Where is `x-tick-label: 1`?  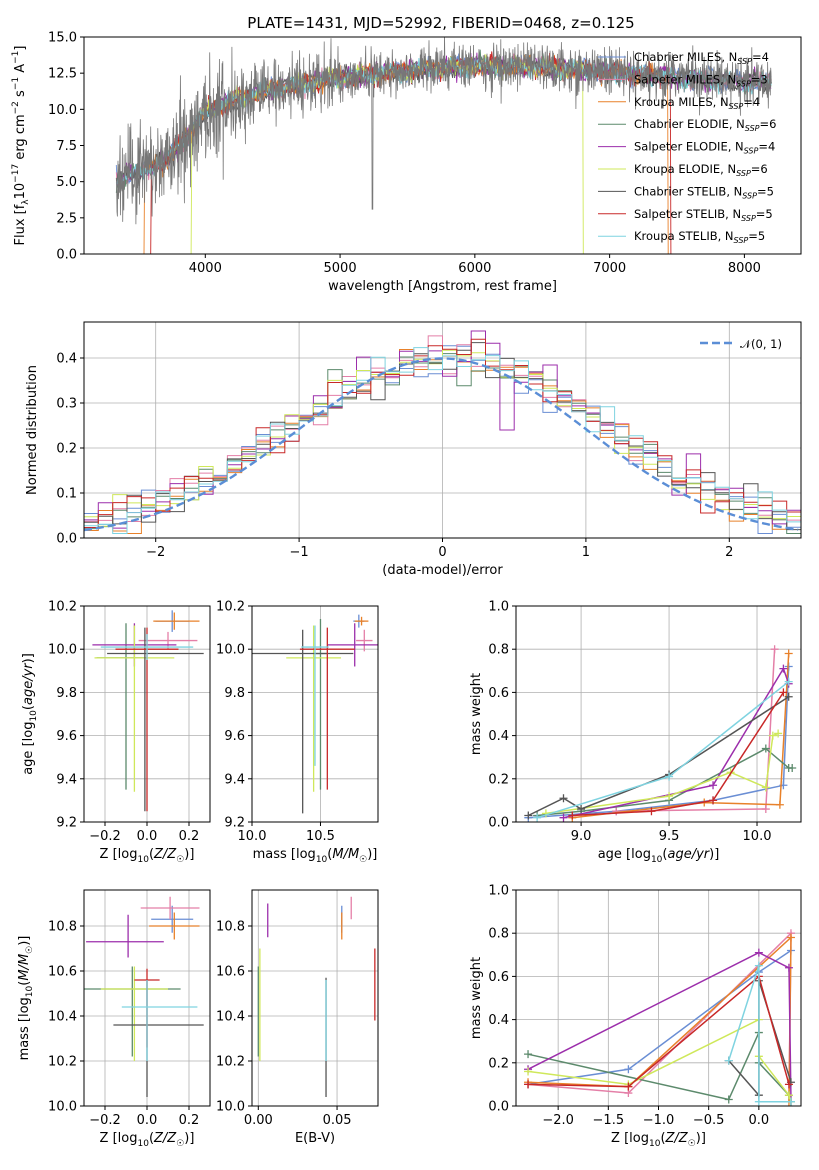 x-tick-label: 1 is located at coordinates (586, 552).